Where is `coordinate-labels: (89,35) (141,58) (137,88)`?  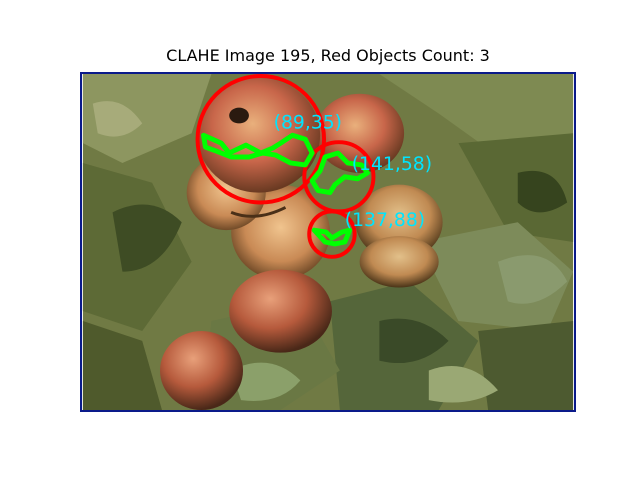
coordinate-labels: (89,35) (141,58) (137,88) is located at coordinates (353, 171).